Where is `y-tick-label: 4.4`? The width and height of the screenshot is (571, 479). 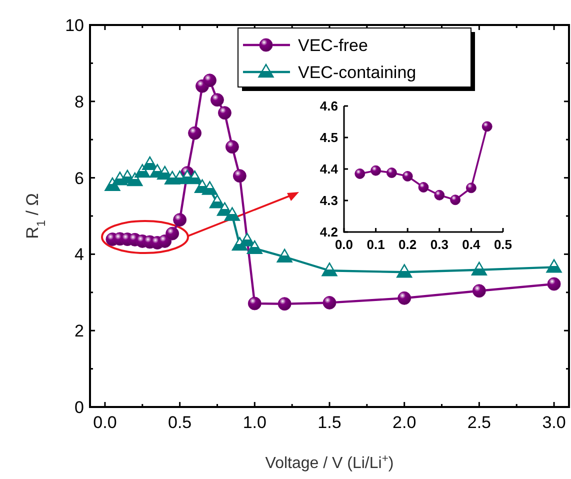
y-tick-label: 4.4 is located at coordinates (329, 169).